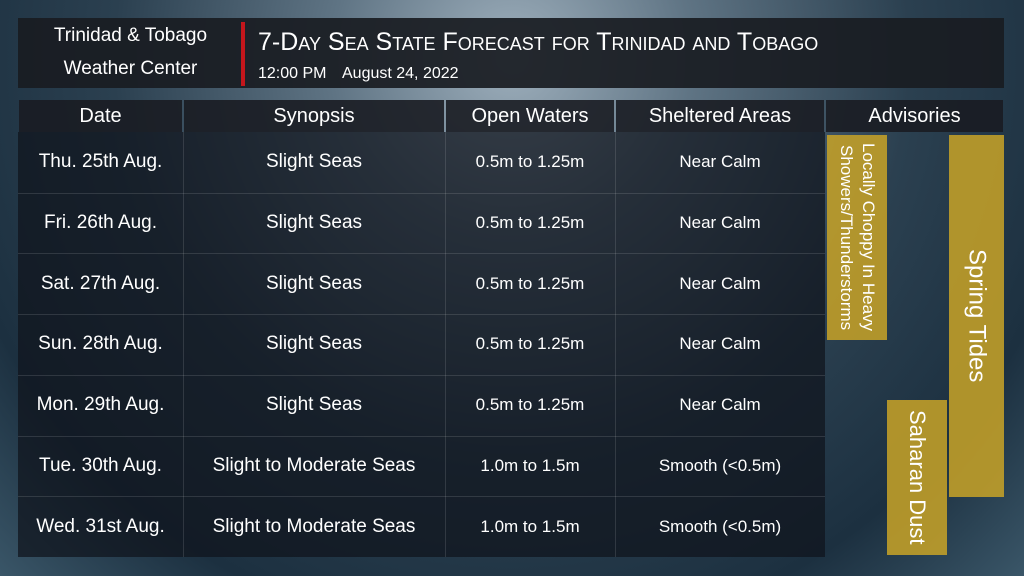 Image resolution: width=1024 pixels, height=576 pixels. What do you see at coordinates (100, 526) in the screenshot?
I see `table-cell: Wed. 31st Aug.` at bounding box center [100, 526].